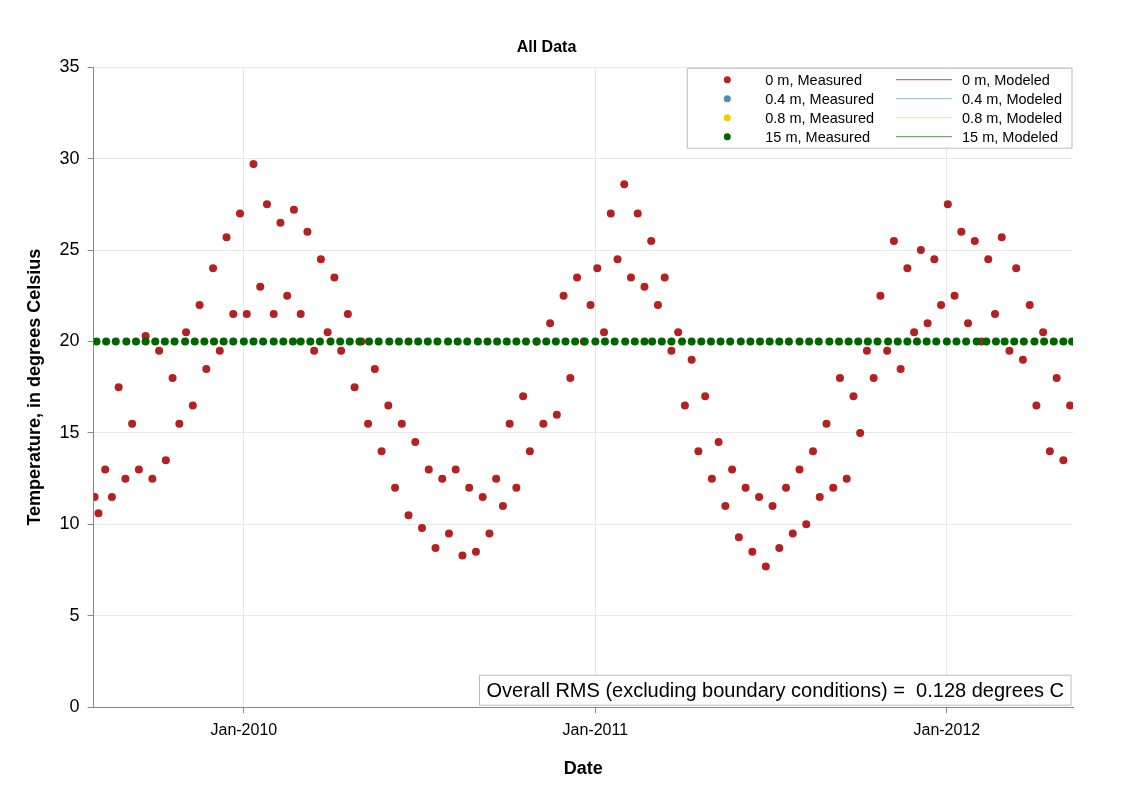 Image resolution: width=1129 pixels, height=798 pixels. Describe the element at coordinates (1012, 98) in the screenshot. I see `legend-label: 0.4 m, Modeled` at that location.